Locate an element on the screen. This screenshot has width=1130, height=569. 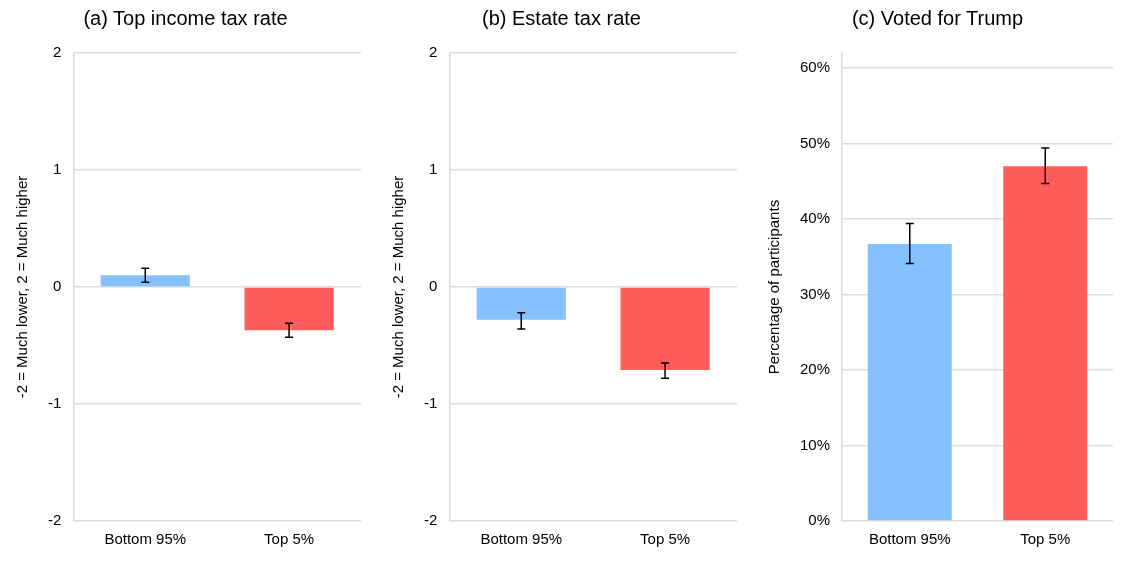
y-axis-title: Percentage of participants is located at coordinates (774, 287).